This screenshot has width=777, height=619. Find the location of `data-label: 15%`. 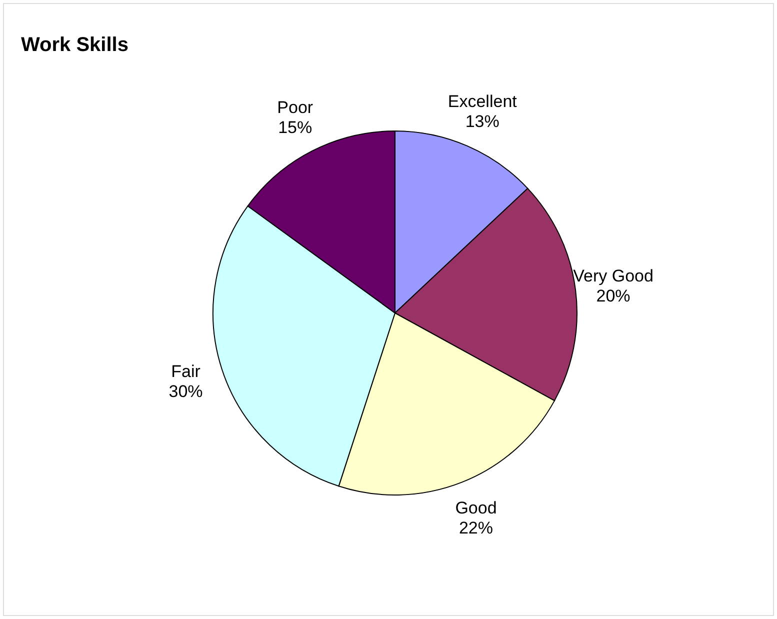

data-label: 15% is located at coordinates (295, 127).